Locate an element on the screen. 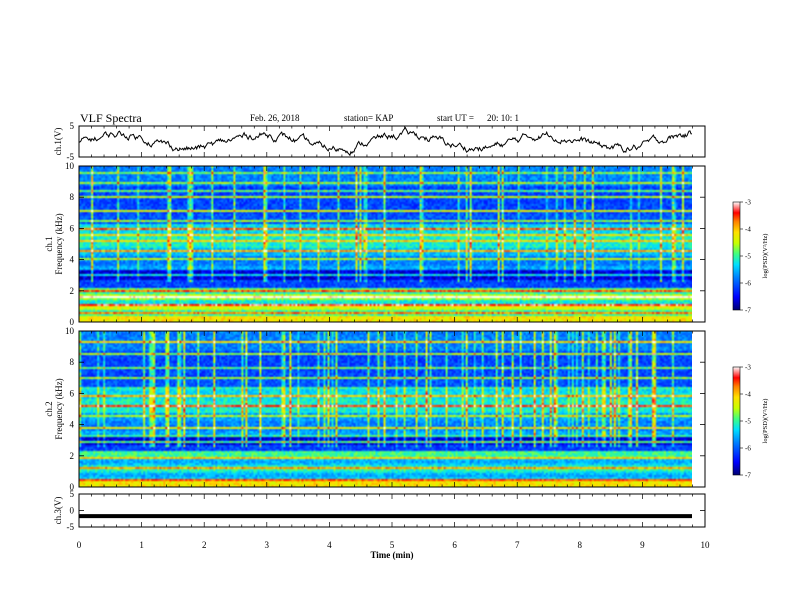 Image resolution: width=792 pixels, height=612 pixels. ch2-frequency-axis-label: ch.2 Frequency (kHz) is located at coordinates (54, 408).